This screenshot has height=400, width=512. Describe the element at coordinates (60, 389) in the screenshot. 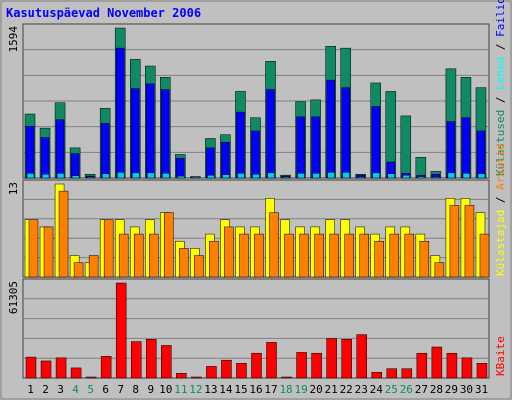

I see `x-tick-label-3: 3` at that location.